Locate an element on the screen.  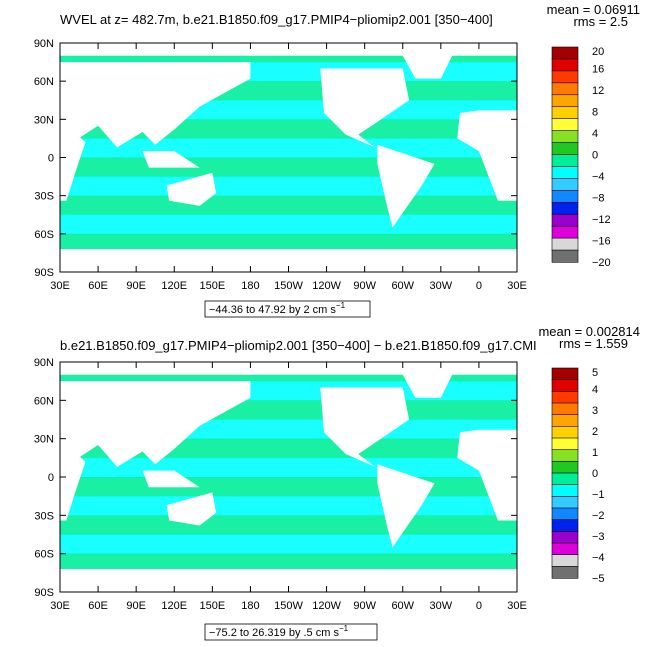
colorbar-label: −12 is located at coordinates (601, 220).